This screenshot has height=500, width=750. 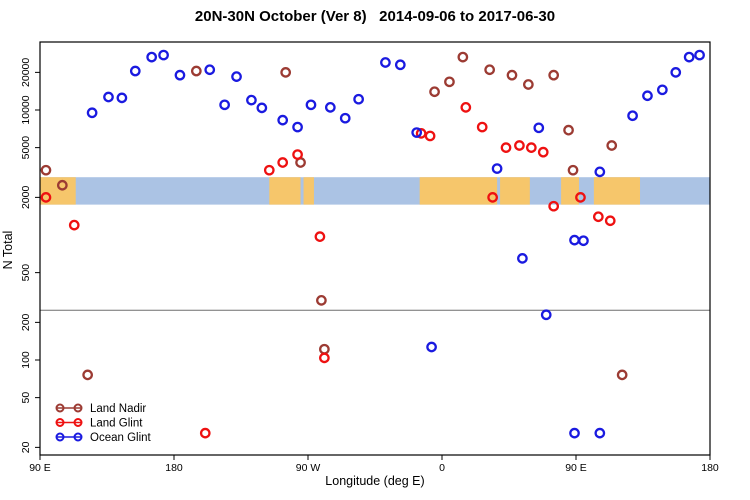 I want to click on y-tick-label: 2000, so click(x=26, y=198).